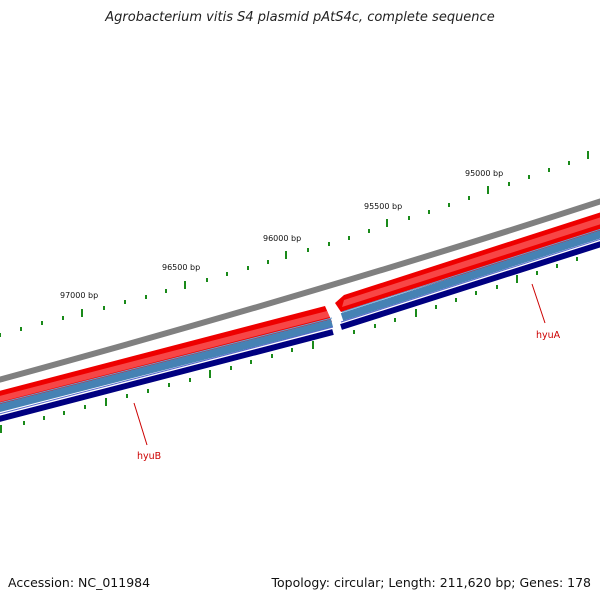  What do you see at coordinates (140, 424) in the screenshot?
I see `gene-hyuB-leader` at bounding box center [140, 424].